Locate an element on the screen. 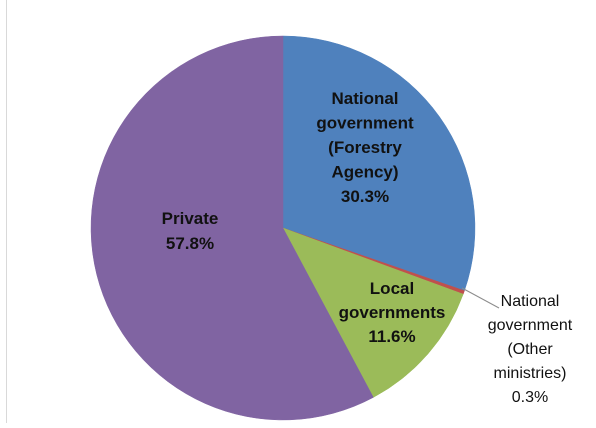 The width and height of the screenshot is (596, 428). slice-data-label: Local governments 11.6% is located at coordinates (392, 312).